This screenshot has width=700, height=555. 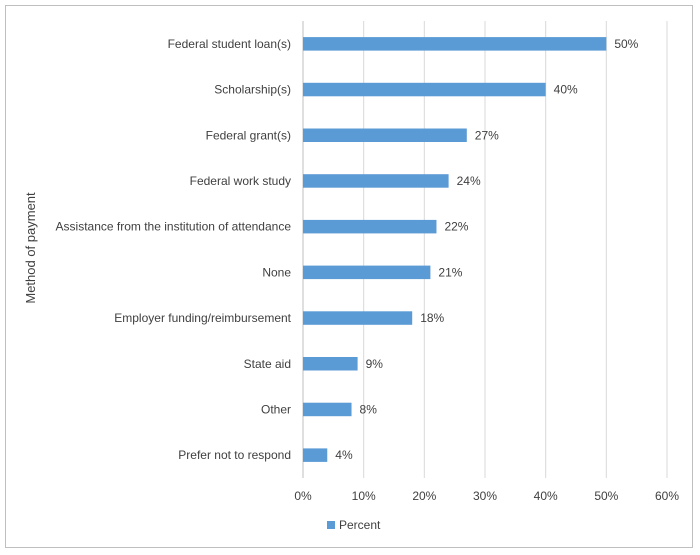 What do you see at coordinates (303, 496) in the screenshot?
I see `x-tick-label: 0%` at bounding box center [303, 496].